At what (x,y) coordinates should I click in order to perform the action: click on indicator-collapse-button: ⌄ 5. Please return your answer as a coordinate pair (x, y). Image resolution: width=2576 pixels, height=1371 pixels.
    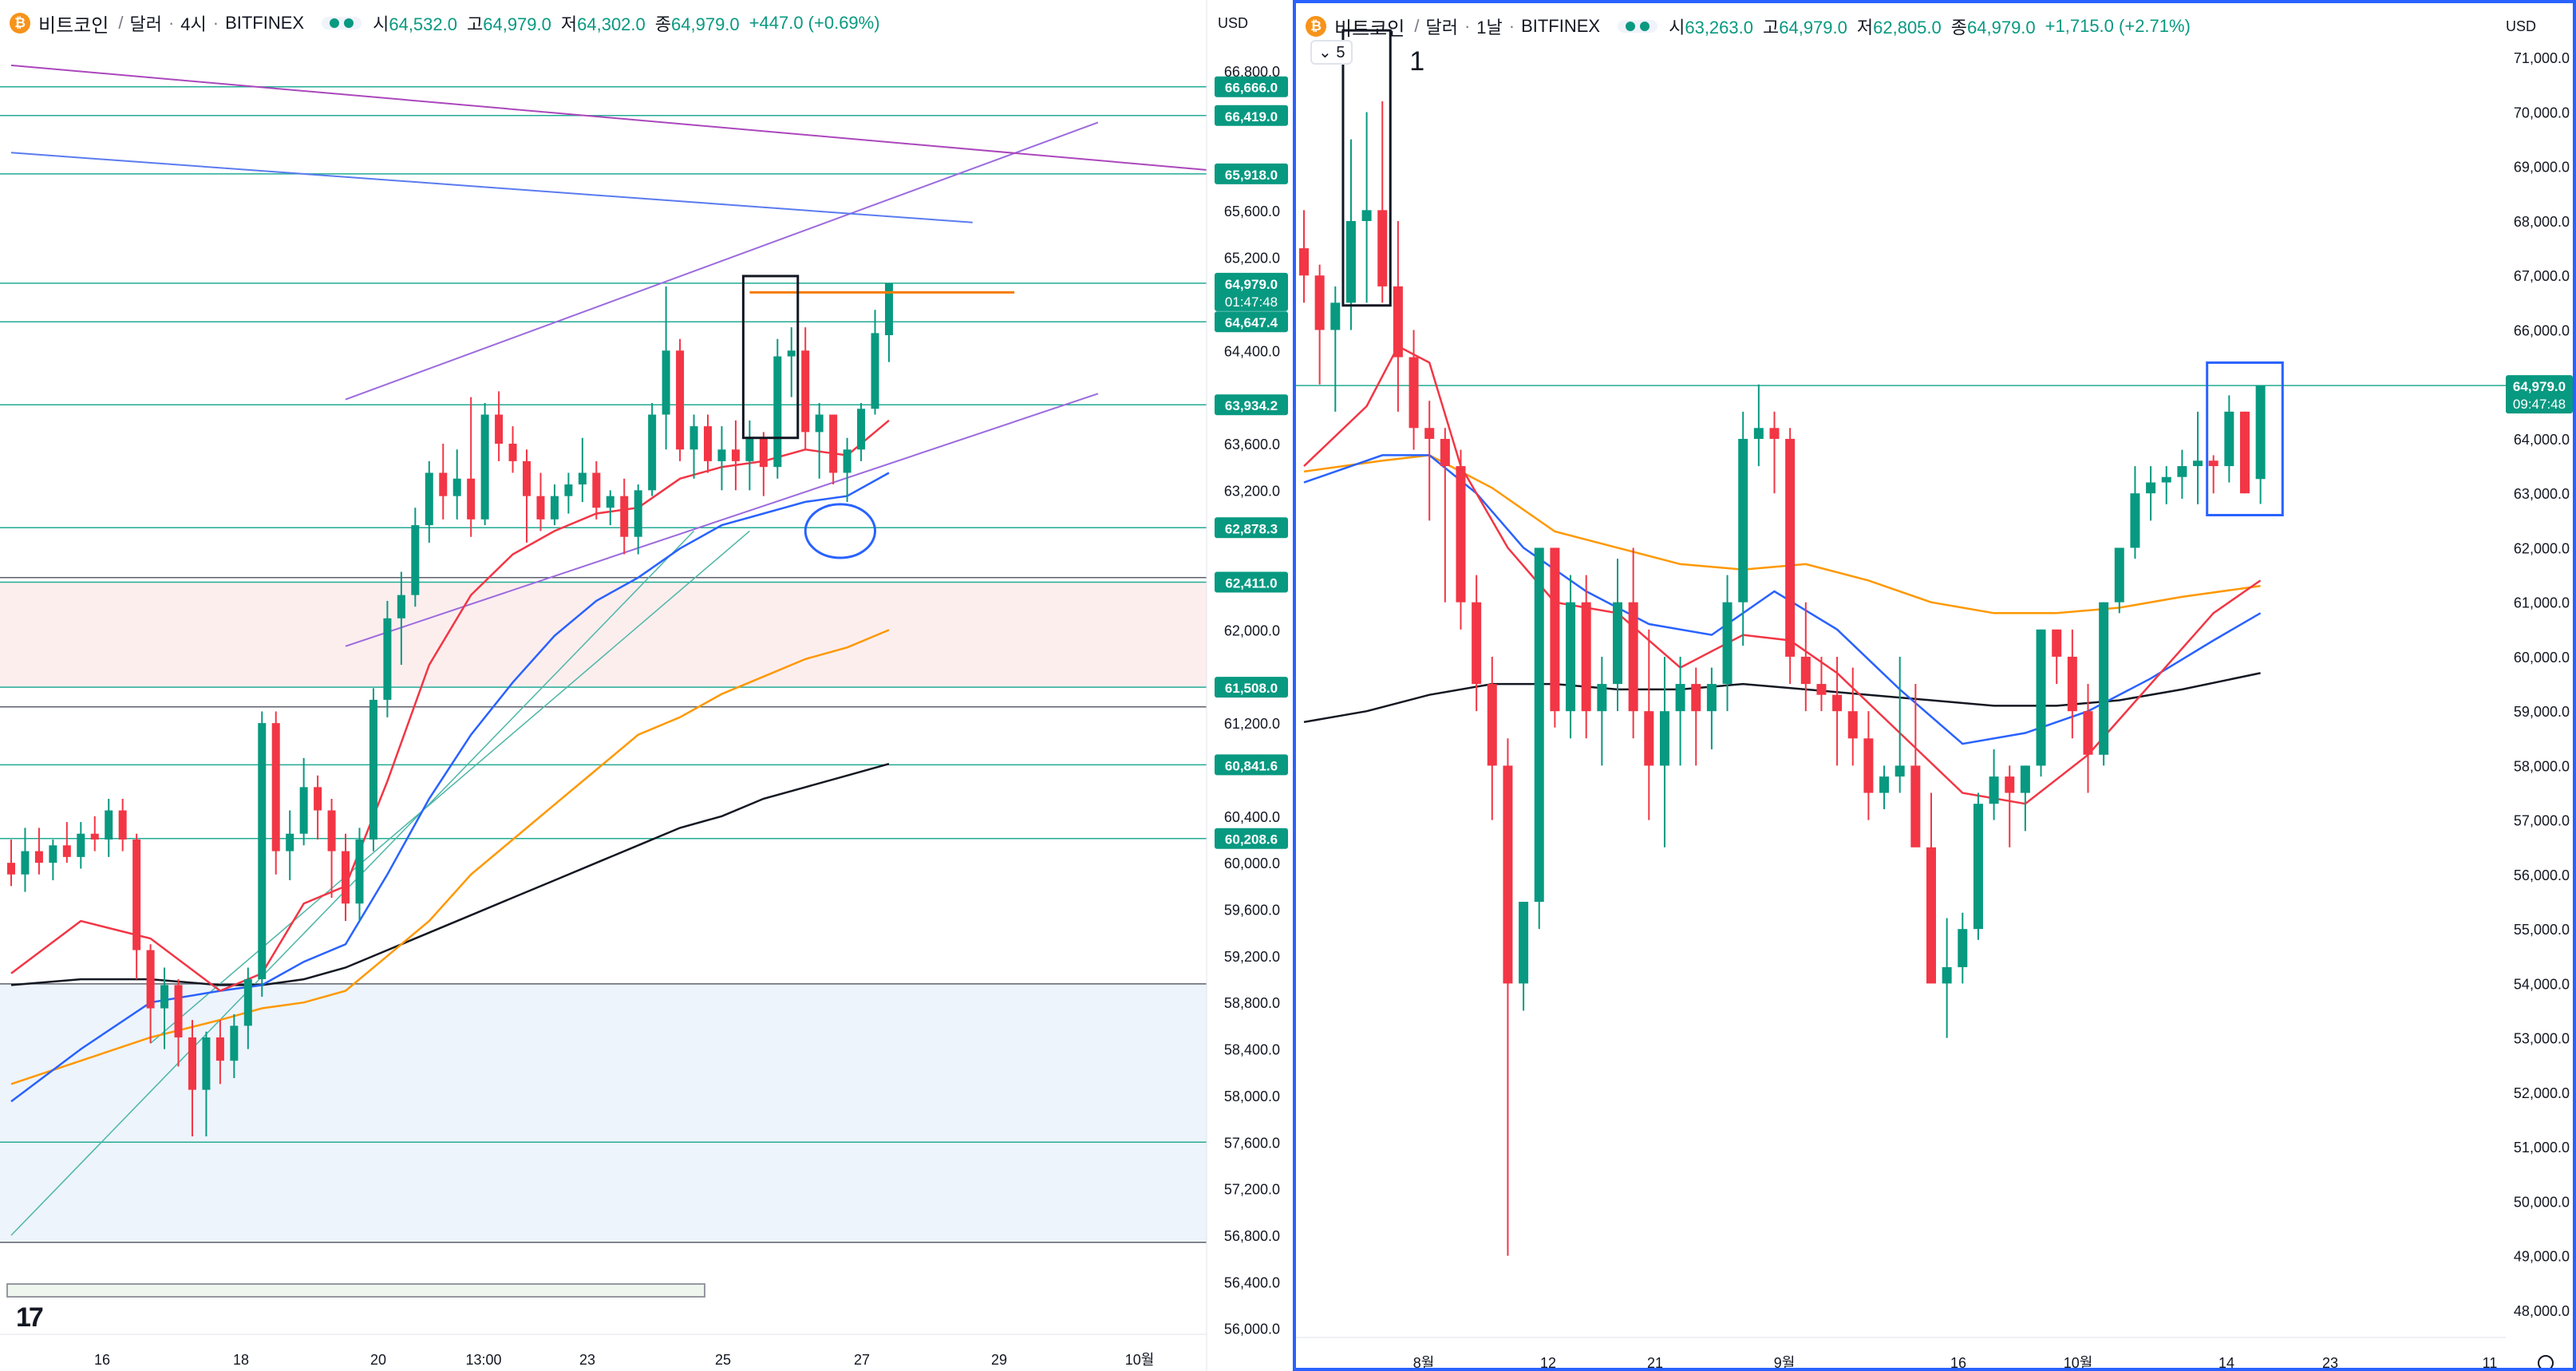
    Looking at the image, I should click on (1331, 53).